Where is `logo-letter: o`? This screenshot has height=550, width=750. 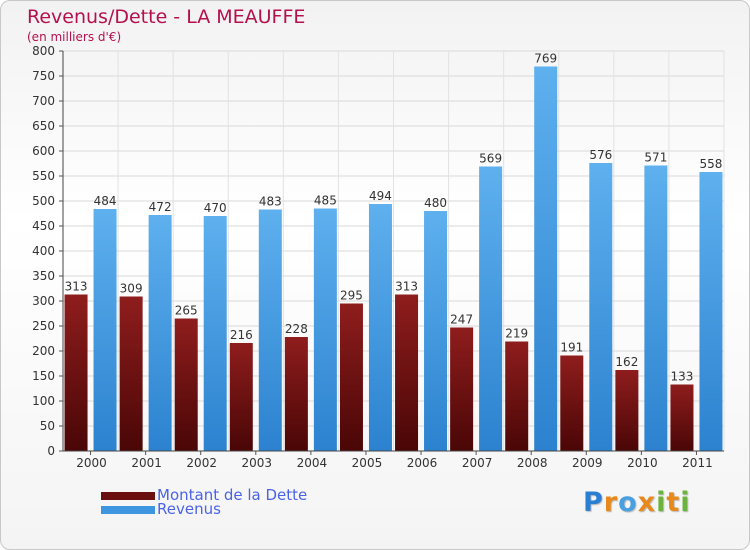 logo-letter: o is located at coordinates (628, 502).